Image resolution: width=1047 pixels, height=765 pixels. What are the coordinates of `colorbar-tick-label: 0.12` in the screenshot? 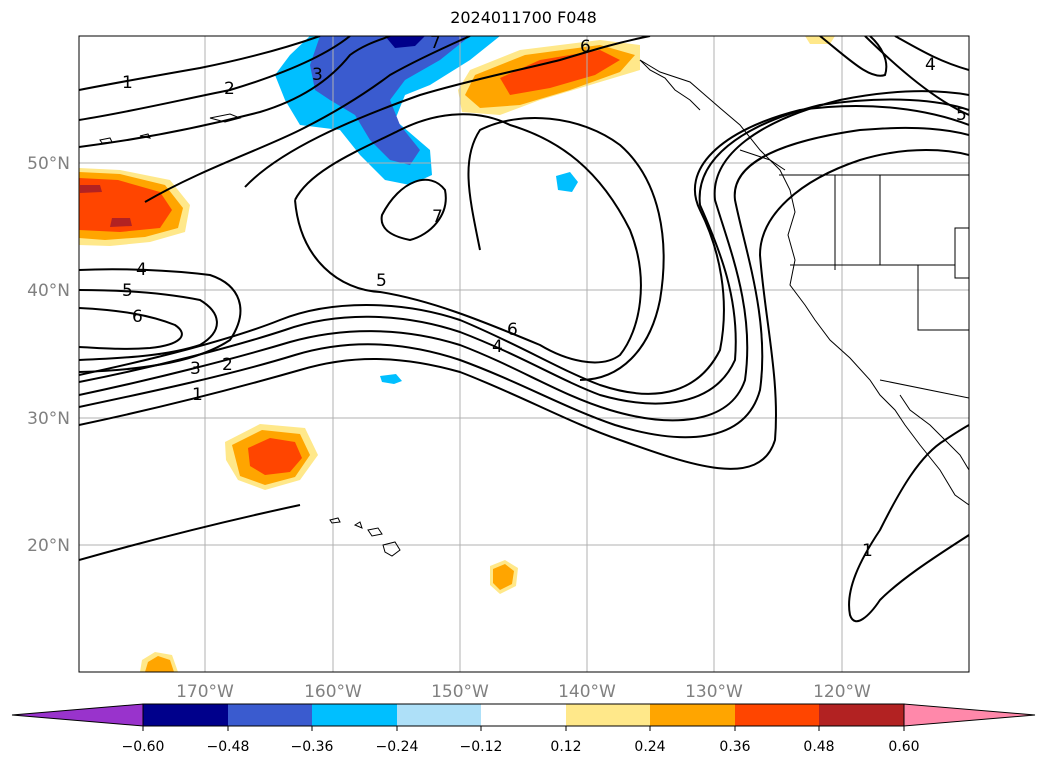 It's located at (565, 747).